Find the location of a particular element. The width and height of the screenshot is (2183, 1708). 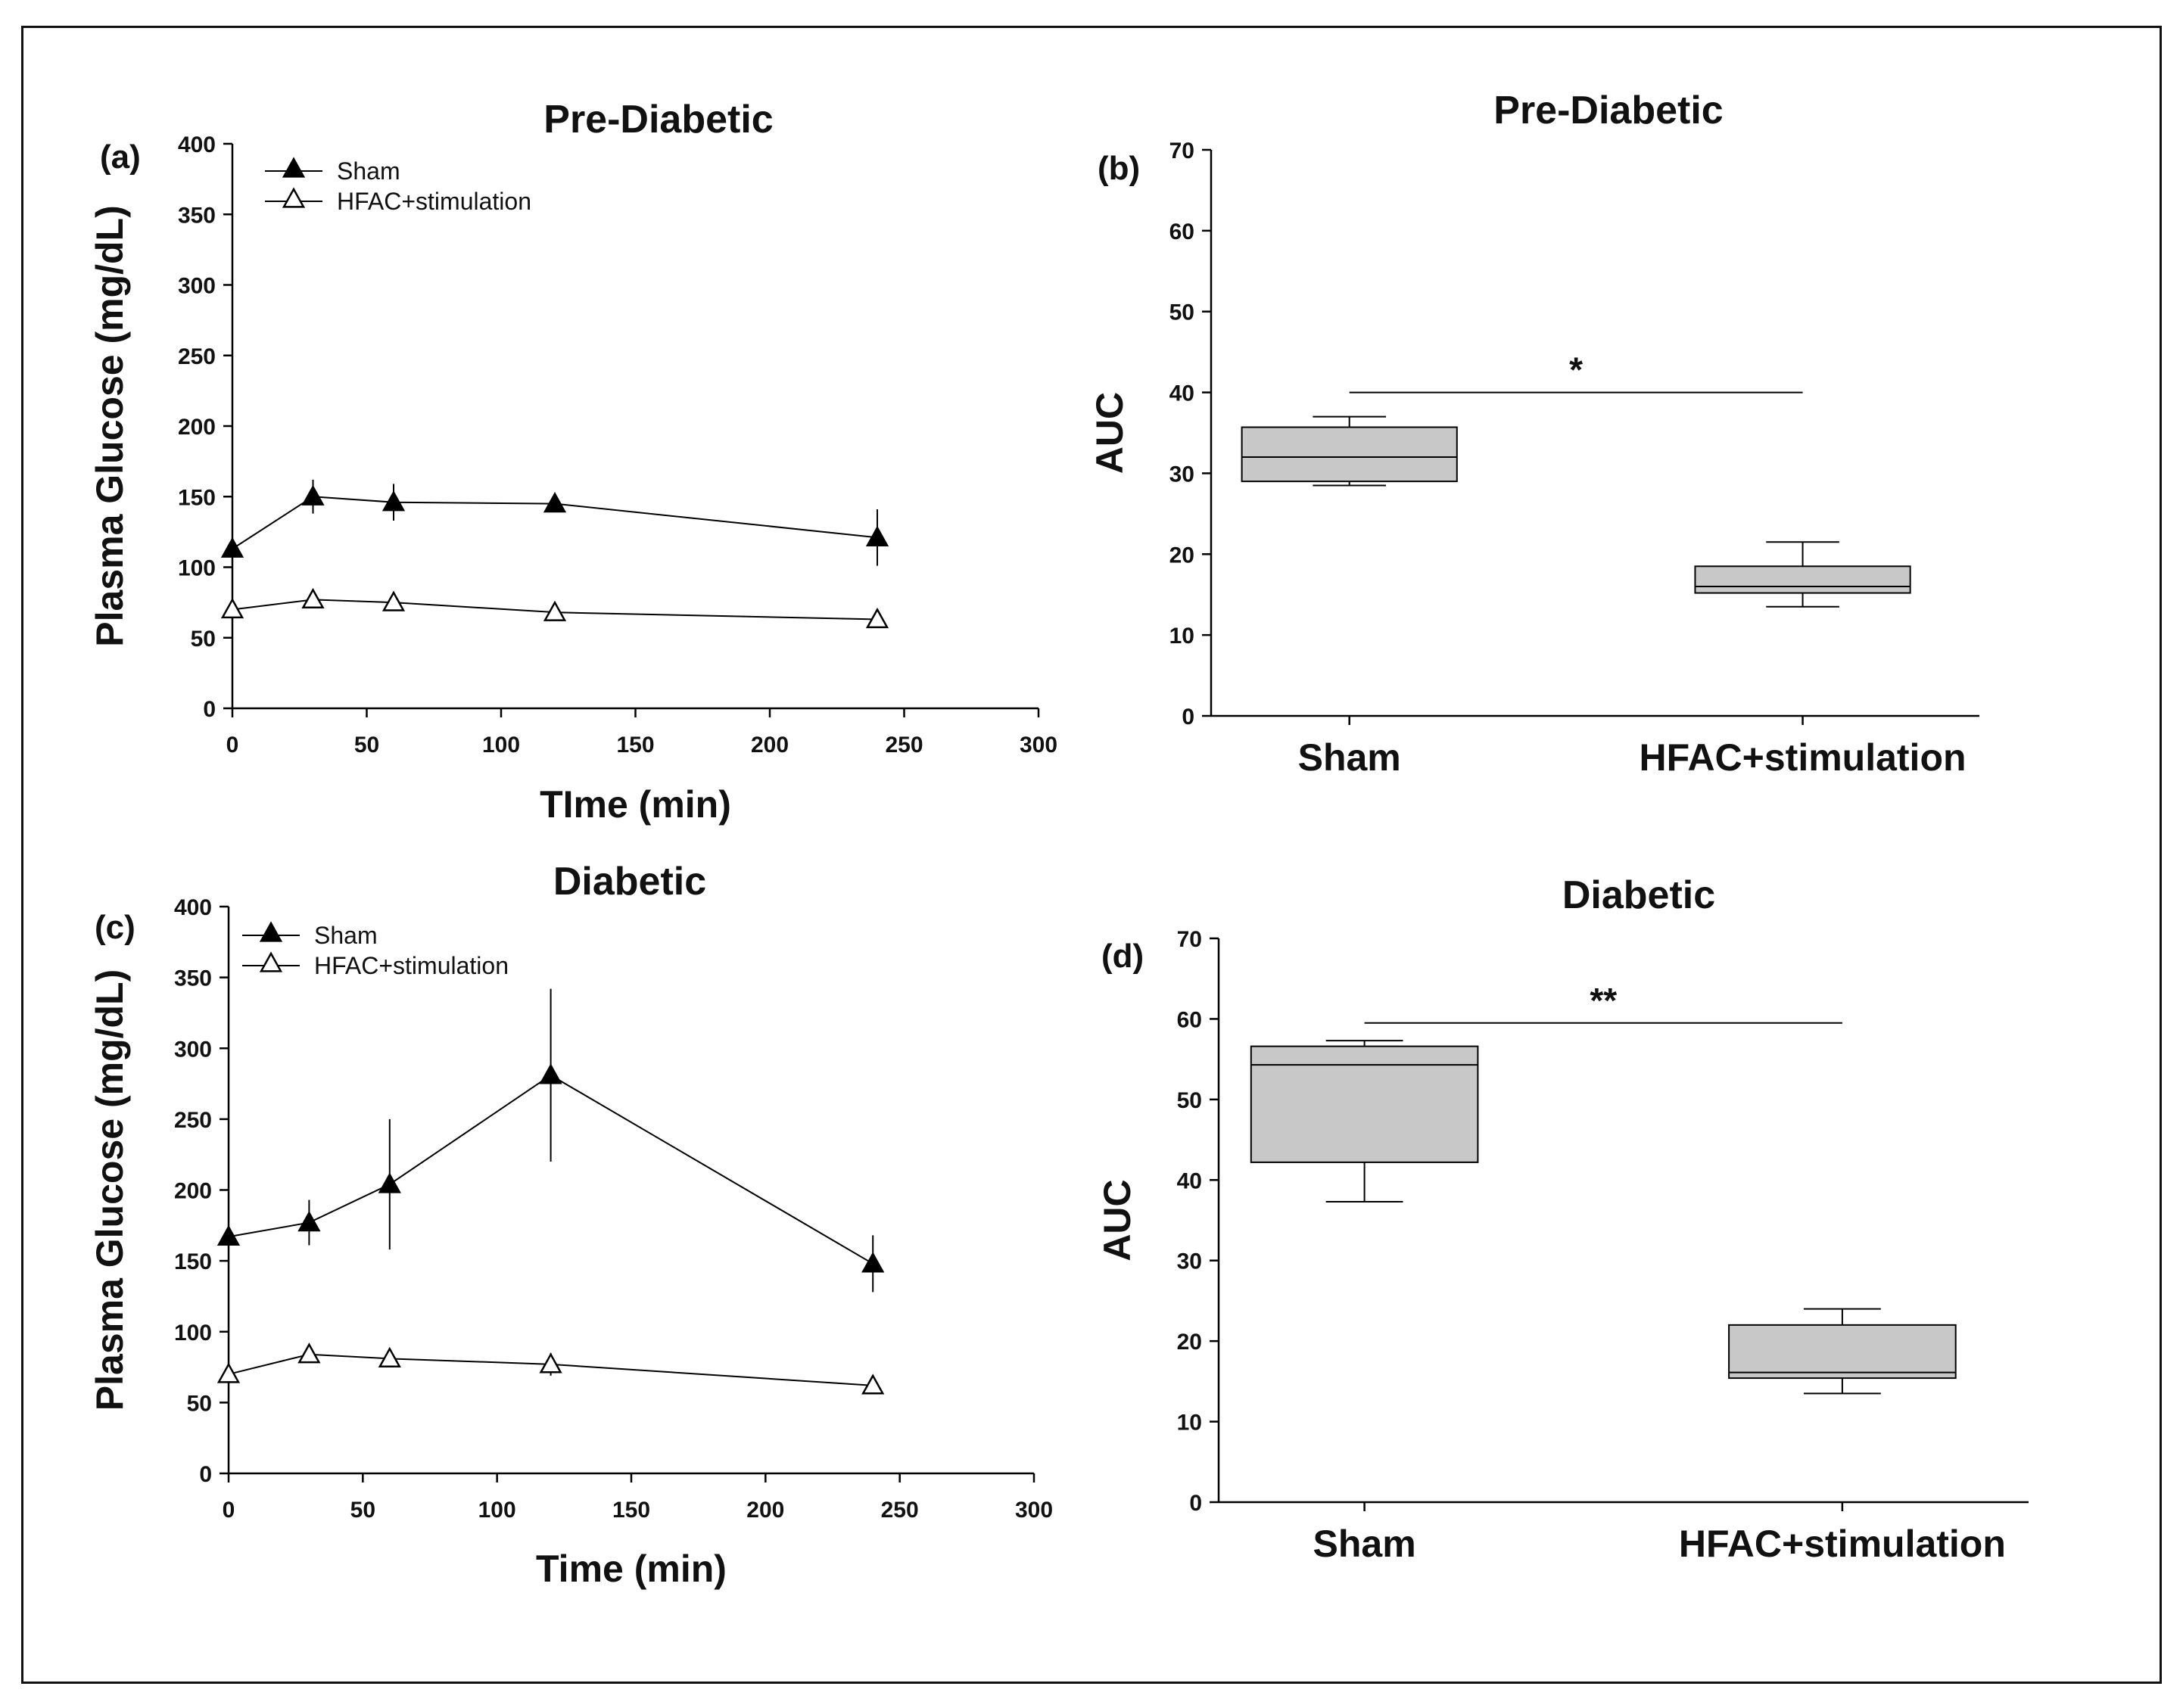

x-axis-title: Time (min) is located at coordinates (631, 1569).